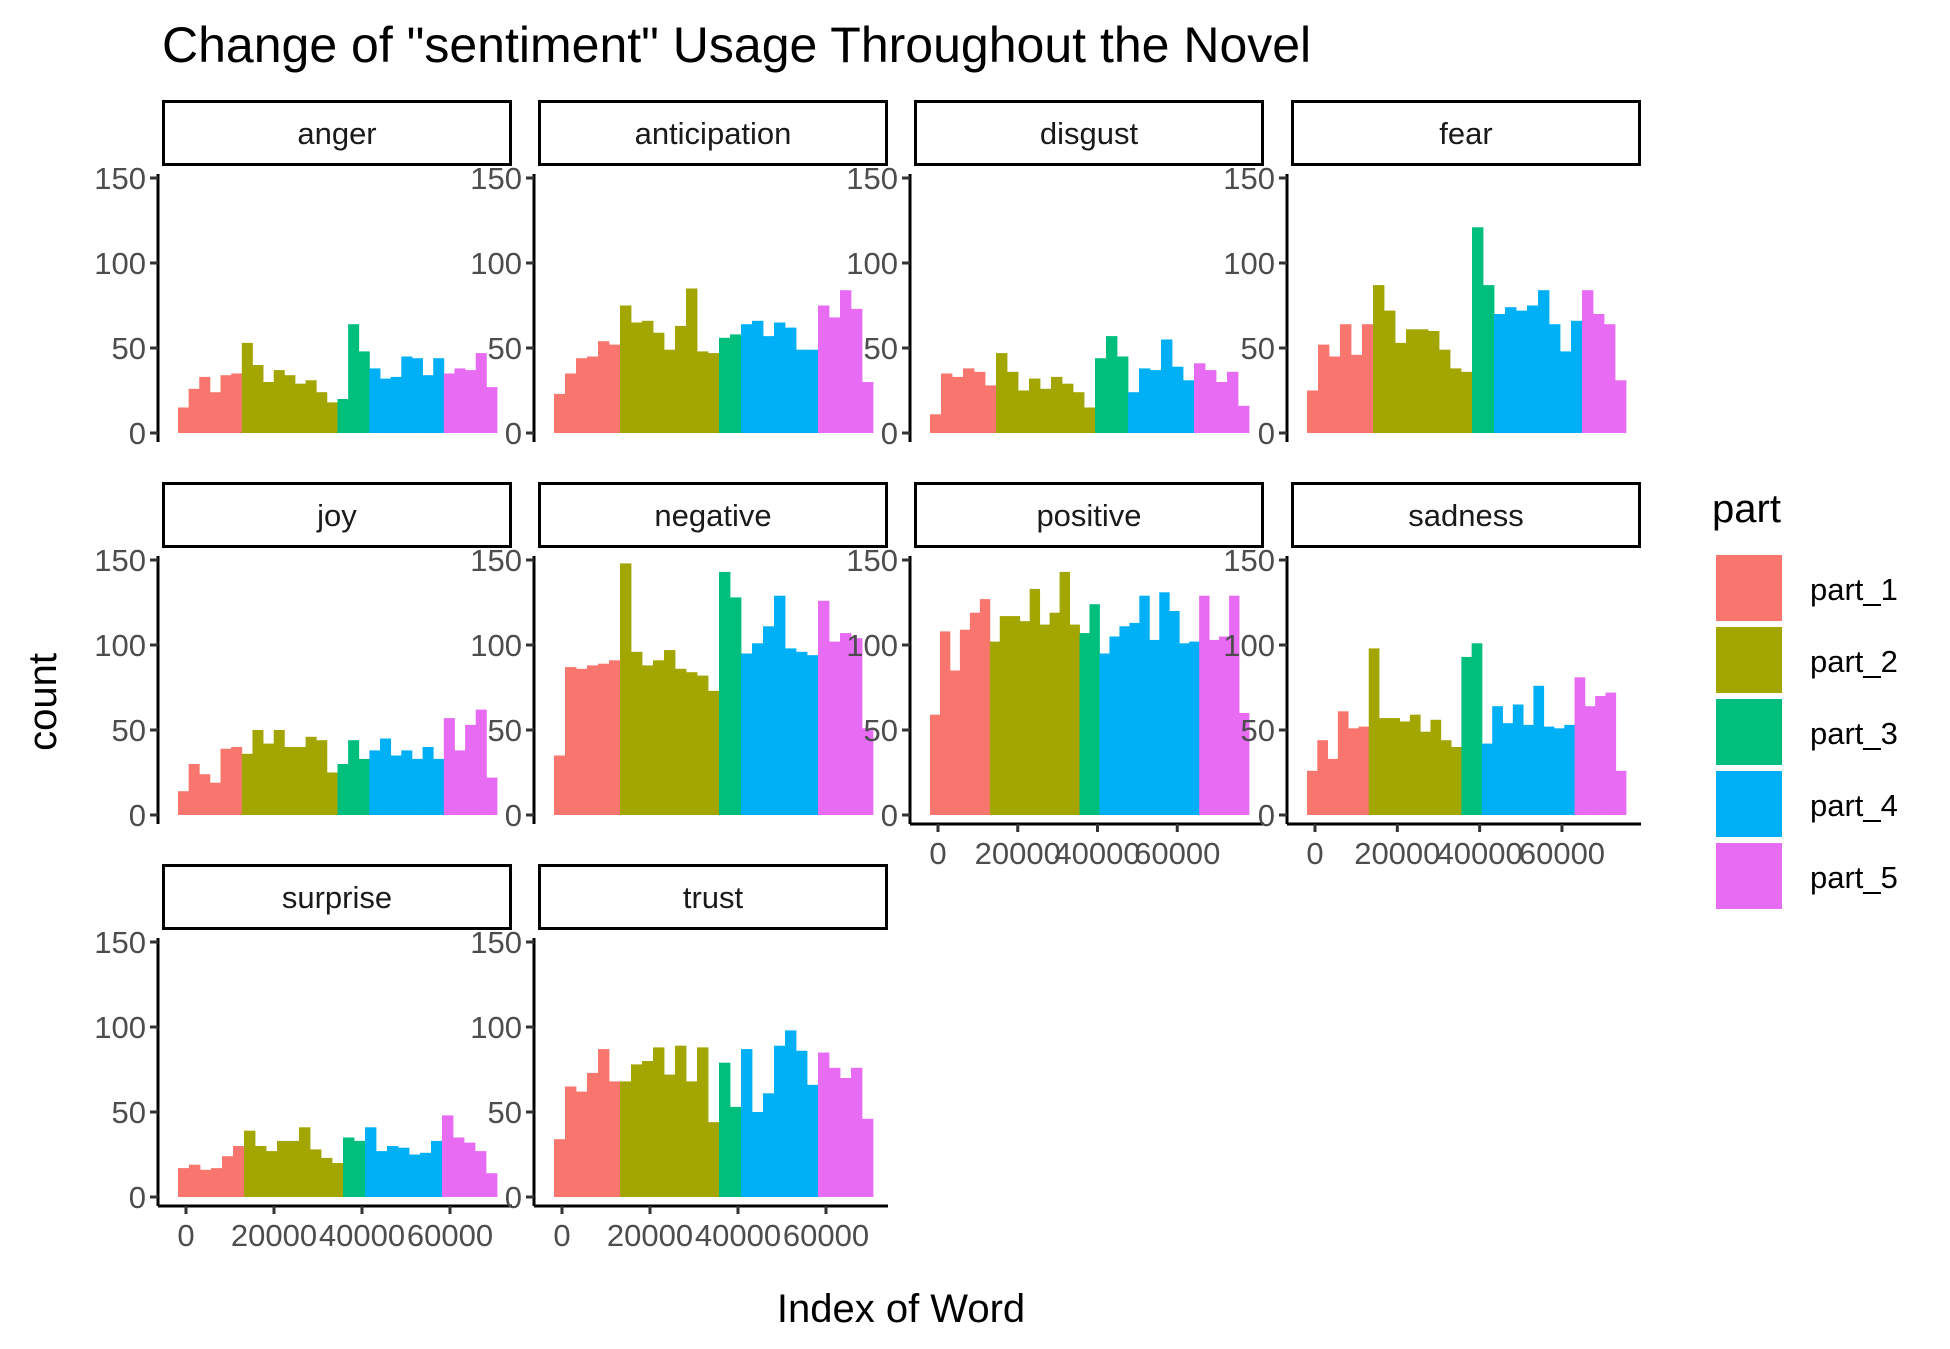  What do you see at coordinates (1055, 275) in the screenshot?
I see `facet-panel-disgust: disgust 0 50 100 150` at bounding box center [1055, 275].